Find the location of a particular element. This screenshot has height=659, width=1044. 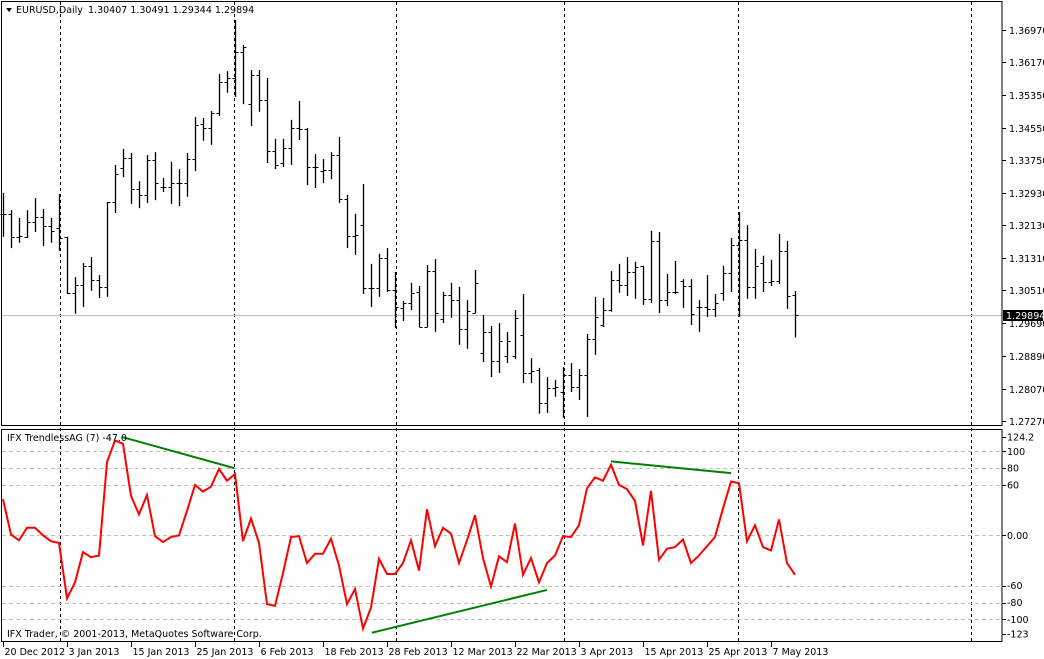

indicator-tick-label: 60 is located at coordinates (1013, 485).